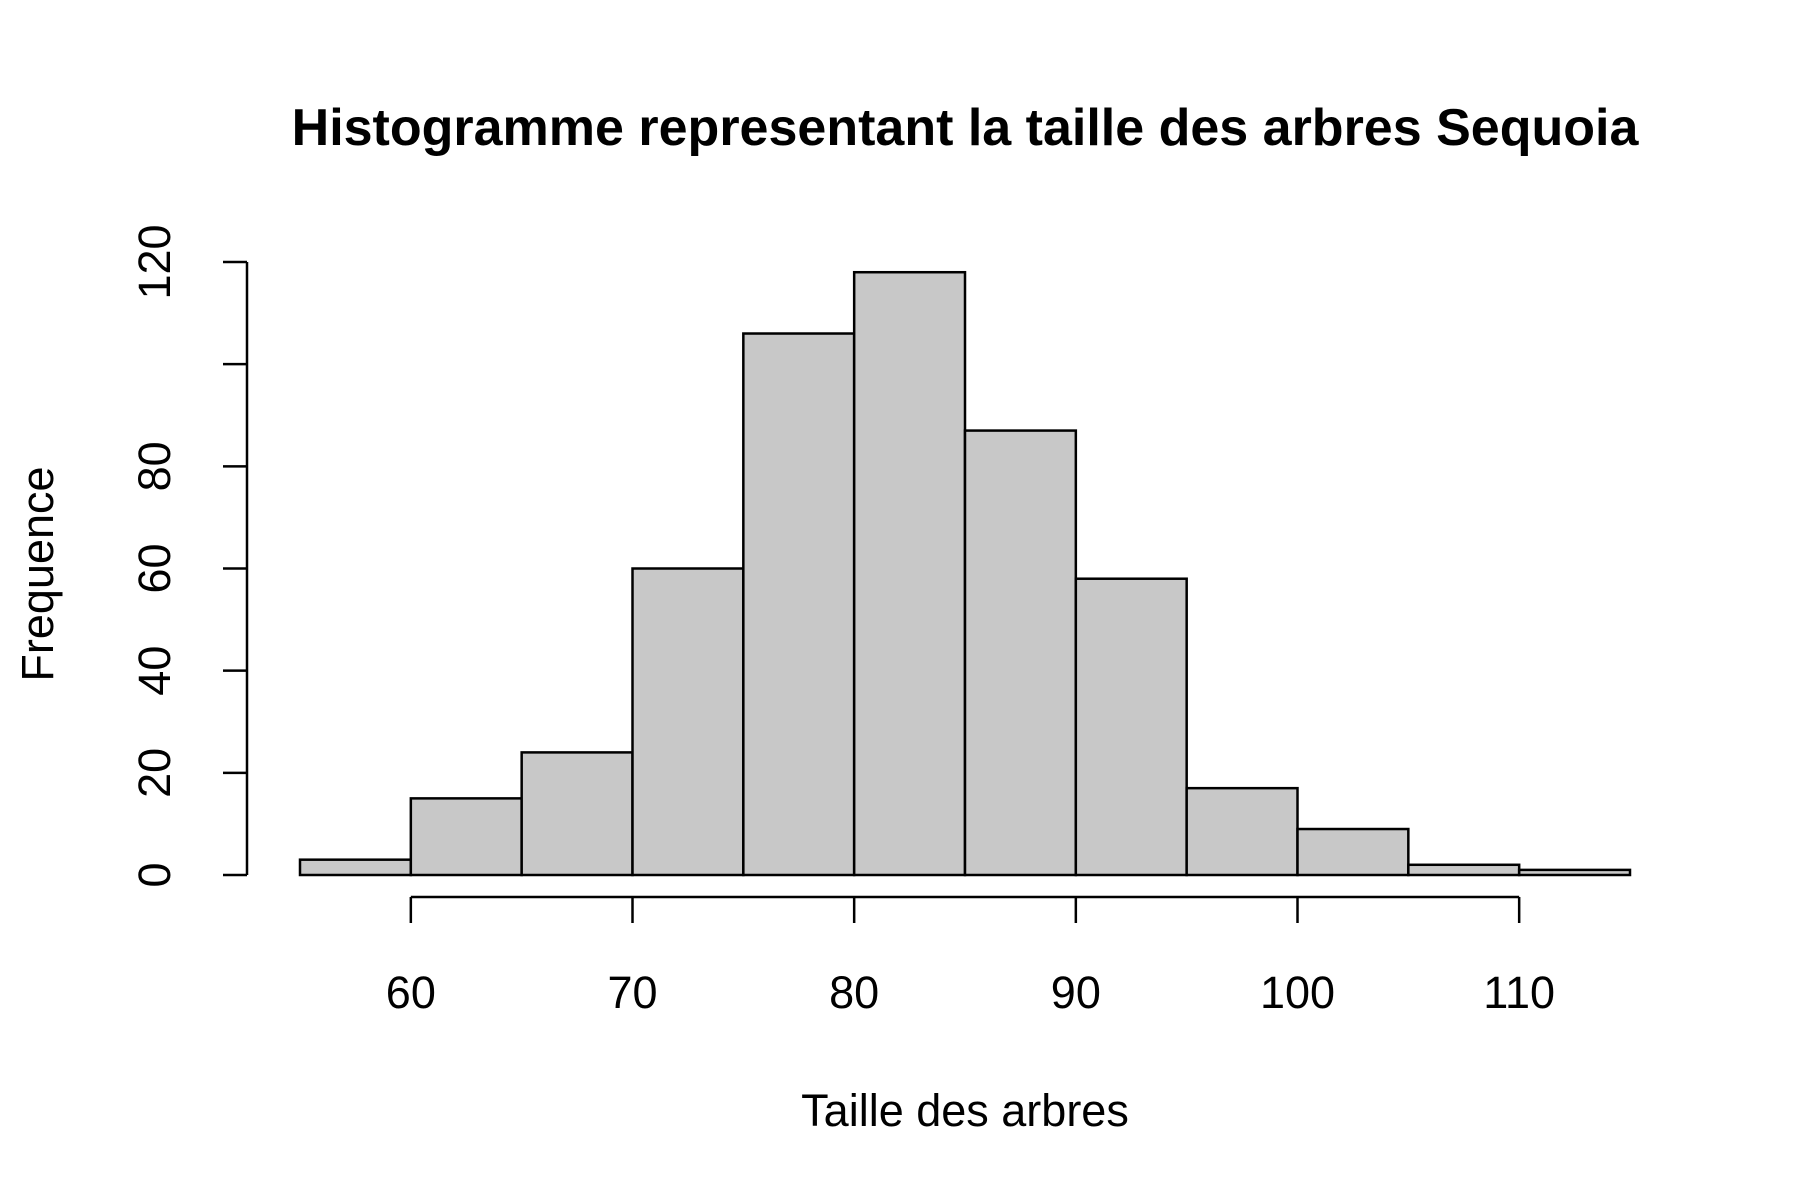  I want to click on y-axis: 0 20 40 60 80 120, so click(189, 556).